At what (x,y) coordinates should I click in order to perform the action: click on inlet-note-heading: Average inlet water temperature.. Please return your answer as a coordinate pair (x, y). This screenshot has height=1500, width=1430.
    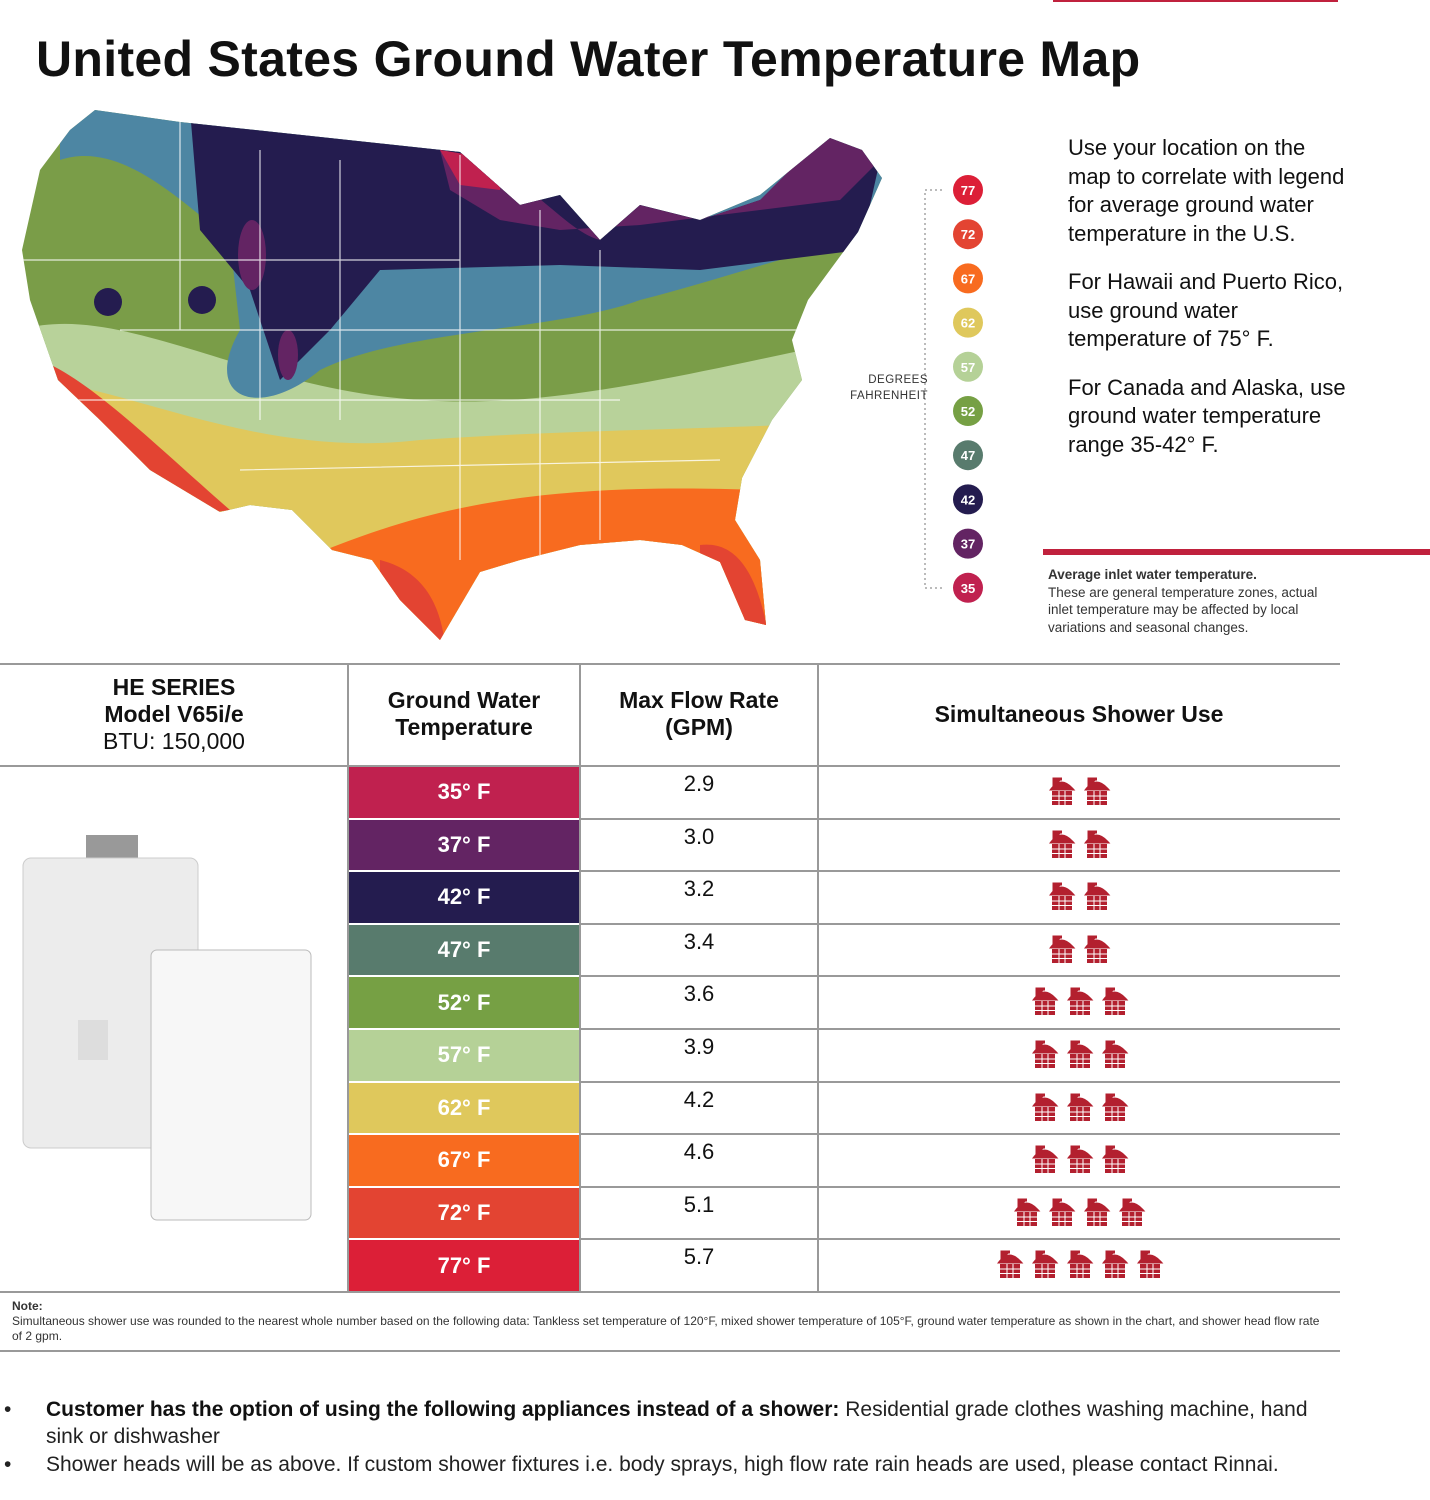
    Looking at the image, I should click on (1152, 574).